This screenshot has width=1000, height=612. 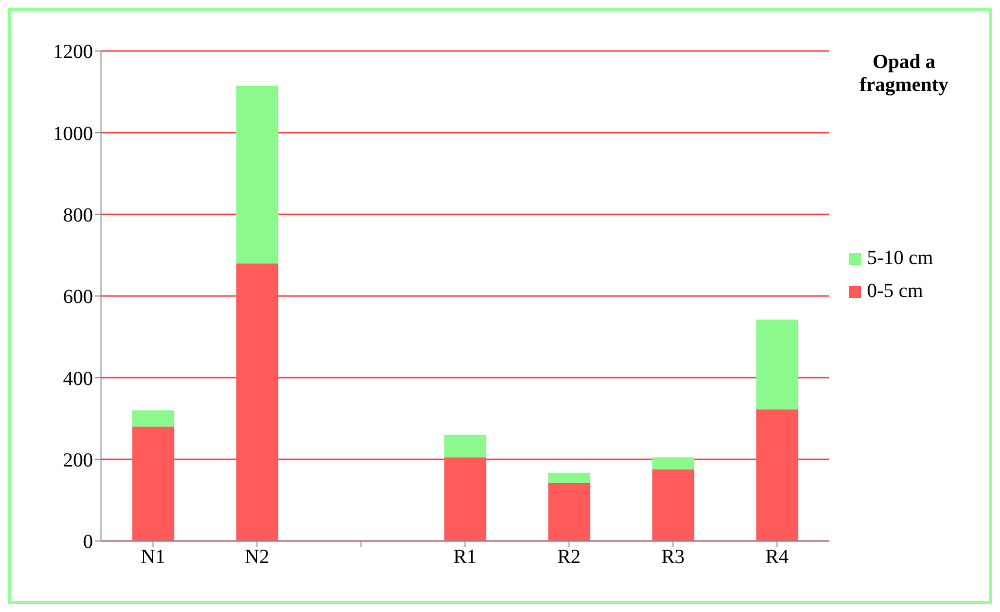 What do you see at coordinates (569, 557) in the screenshot?
I see `x-tick-label: R2` at bounding box center [569, 557].